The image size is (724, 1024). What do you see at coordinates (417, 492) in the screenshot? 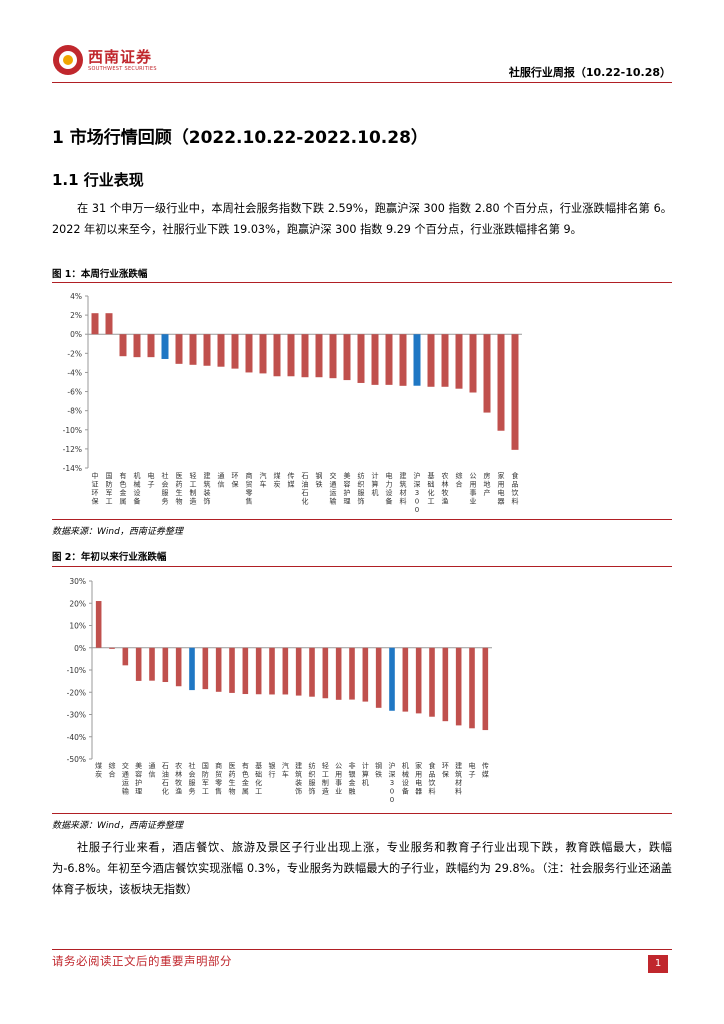
I see `x-tick-label: 沪深 3 0 0` at bounding box center [417, 492].